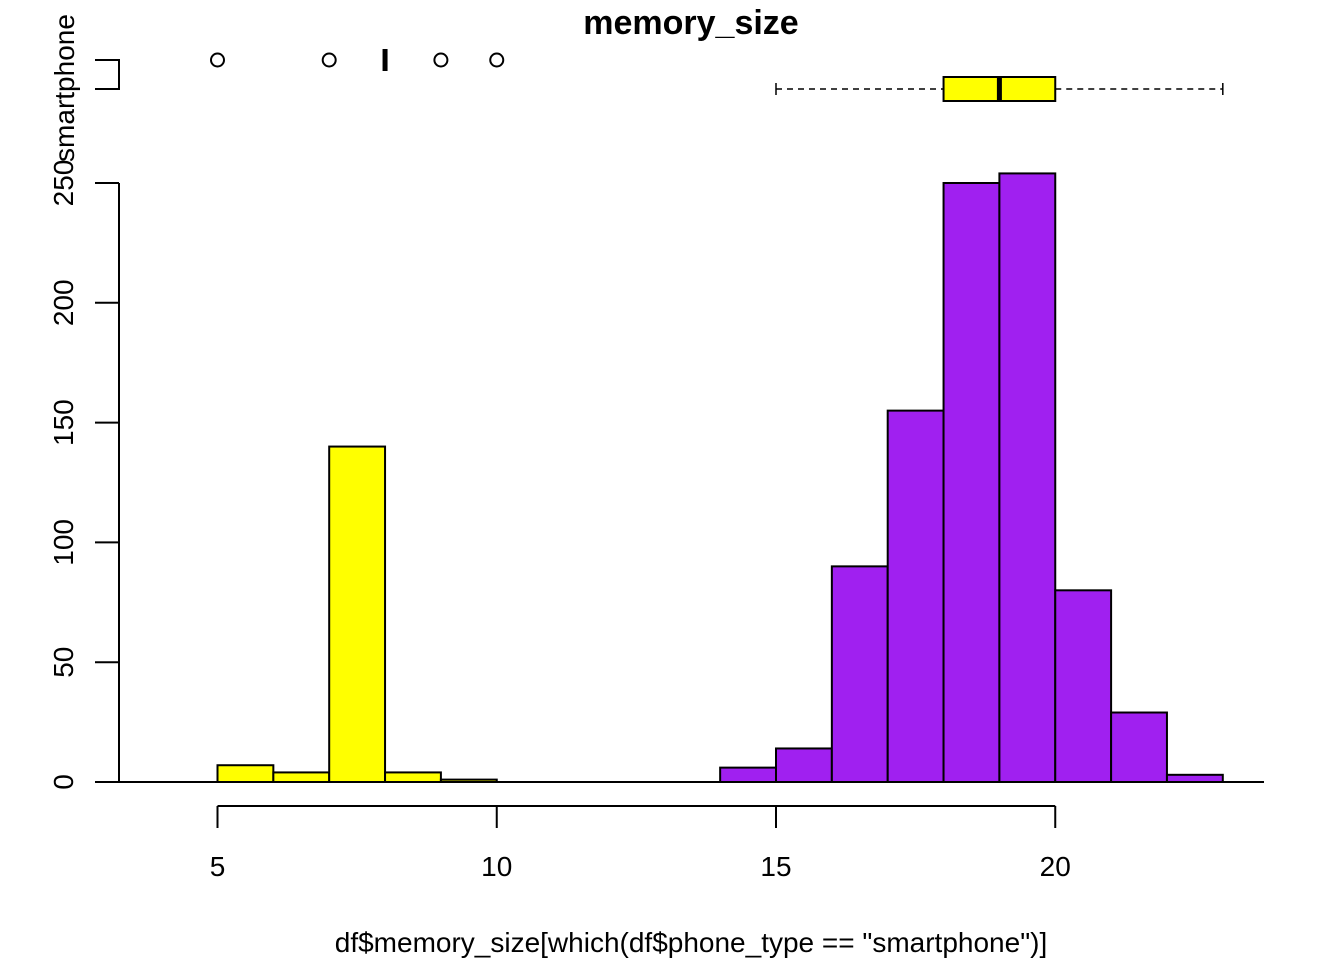 This screenshot has height=960, width=1344. What do you see at coordinates (496, 866) in the screenshot?
I see `x-tick-label-1: 10` at bounding box center [496, 866].